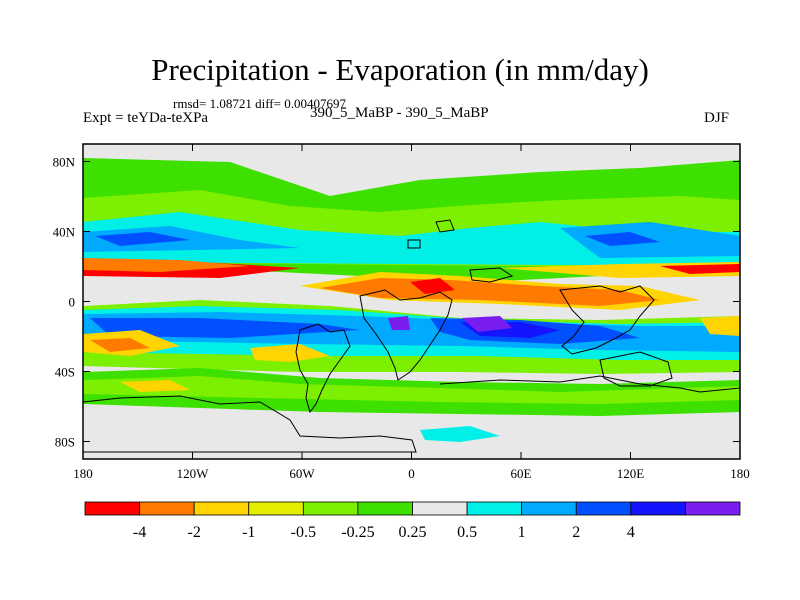  I want to click on field-cyan-north, so click(411, 239).